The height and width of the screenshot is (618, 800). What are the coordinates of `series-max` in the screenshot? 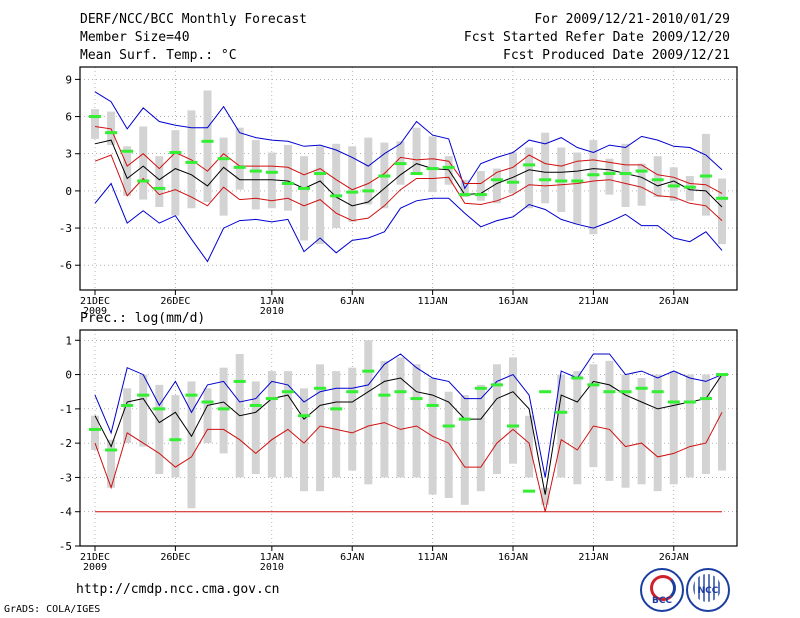 It's located at (408, 140).